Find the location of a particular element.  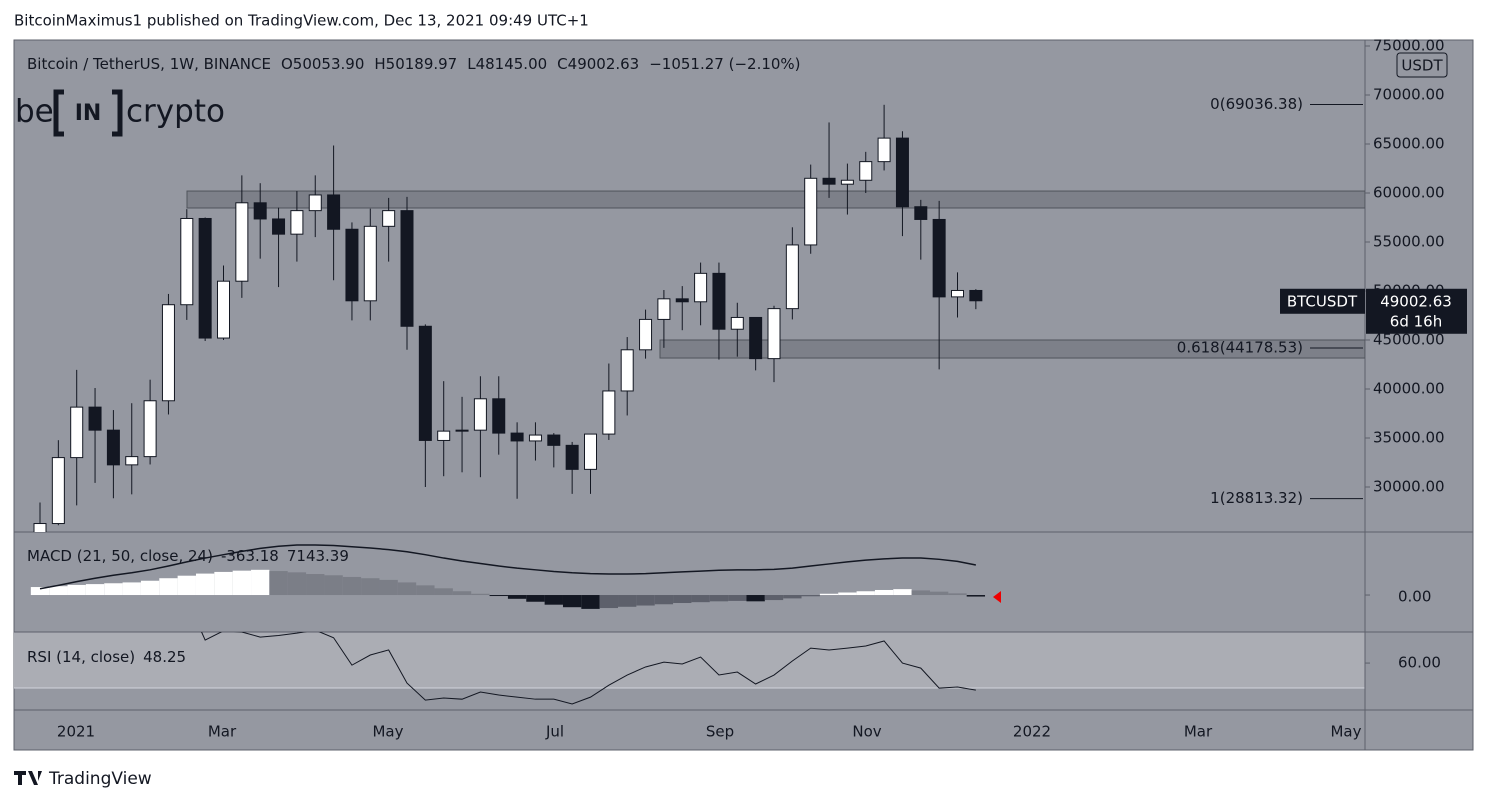

rsi-tick-label: 60.00 is located at coordinates (1419, 663).